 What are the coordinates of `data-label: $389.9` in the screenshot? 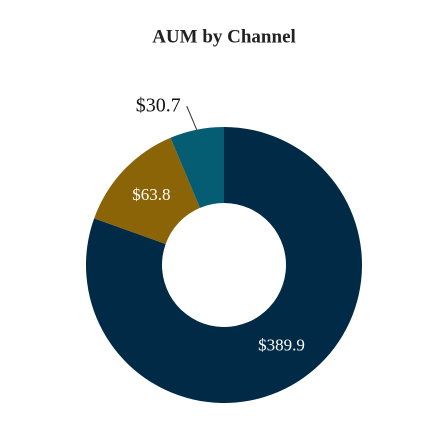 It's located at (281, 345).